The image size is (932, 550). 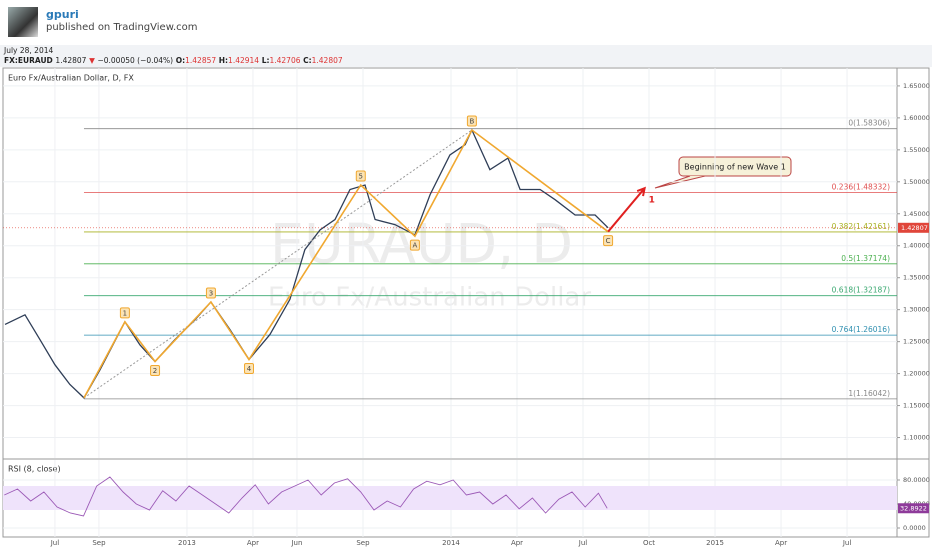 I want to click on rsi-last-label: 32.8922, so click(x=913, y=508).